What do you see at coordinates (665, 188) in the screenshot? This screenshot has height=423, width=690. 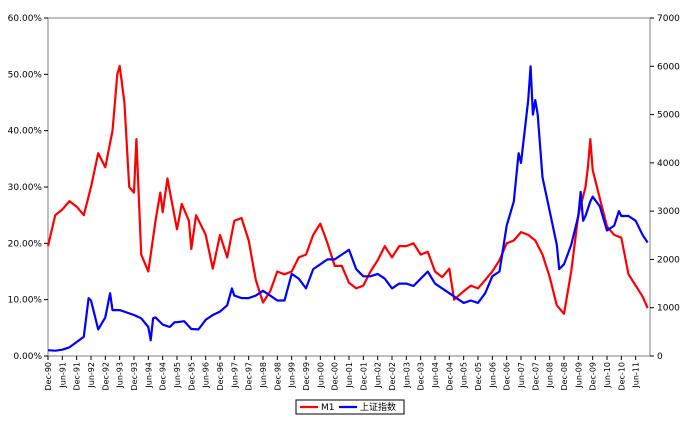 I see `y-axis-right: 0 1000 2000 3000 4000 5000 6000 7000` at bounding box center [665, 188].